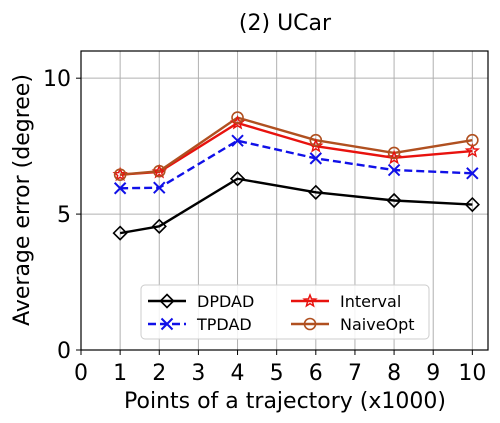  I want to click on y-axis-ticks: 0 5 10, so click(62, 215).